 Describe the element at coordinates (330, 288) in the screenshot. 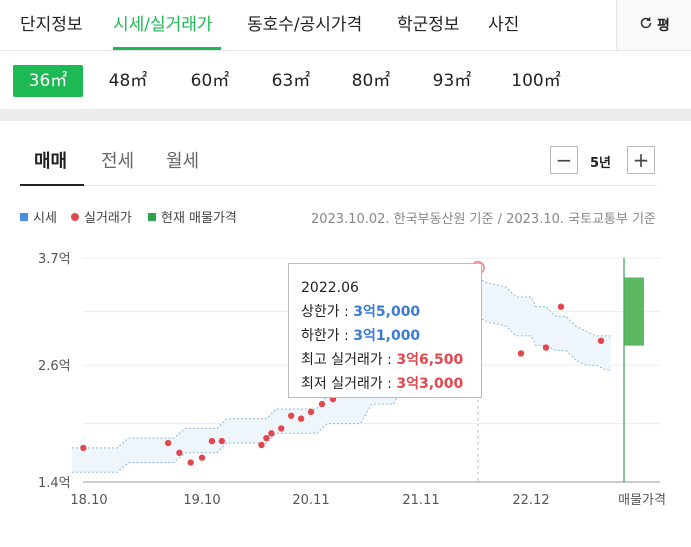

I see `tooltip-date: 2022.06` at that location.